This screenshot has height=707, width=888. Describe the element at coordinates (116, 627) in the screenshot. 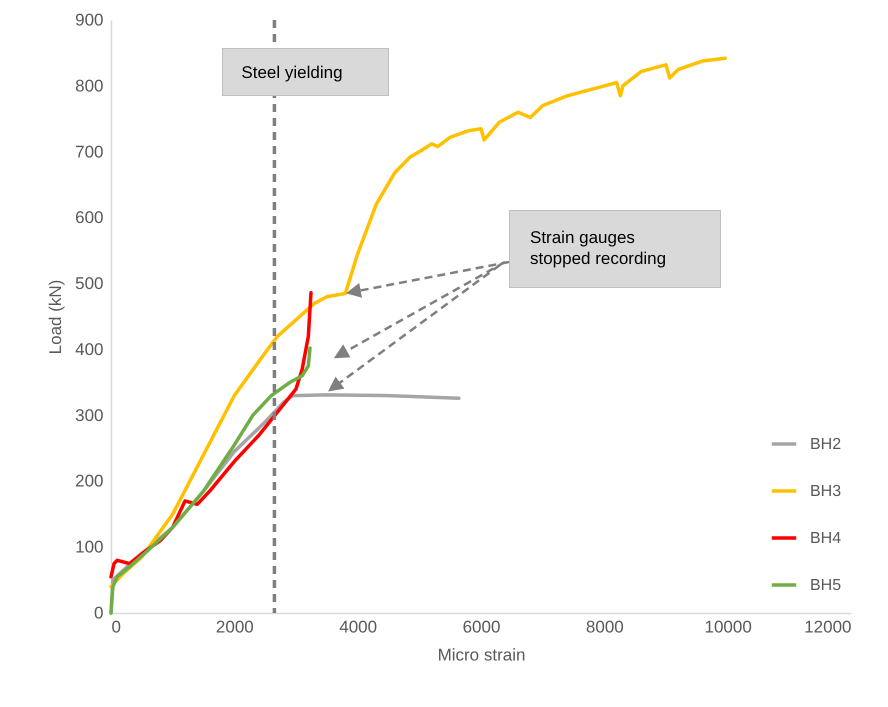

I see `x-tick-label: 0` at that location.